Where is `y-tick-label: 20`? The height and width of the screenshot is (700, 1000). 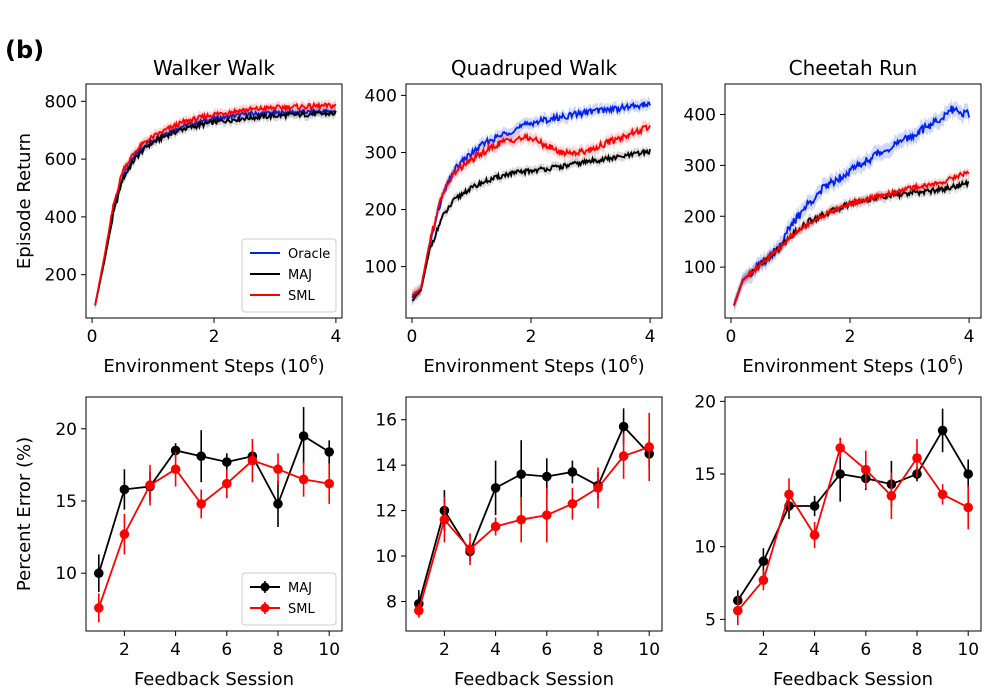
y-tick-label: 20 is located at coordinates (66, 430).